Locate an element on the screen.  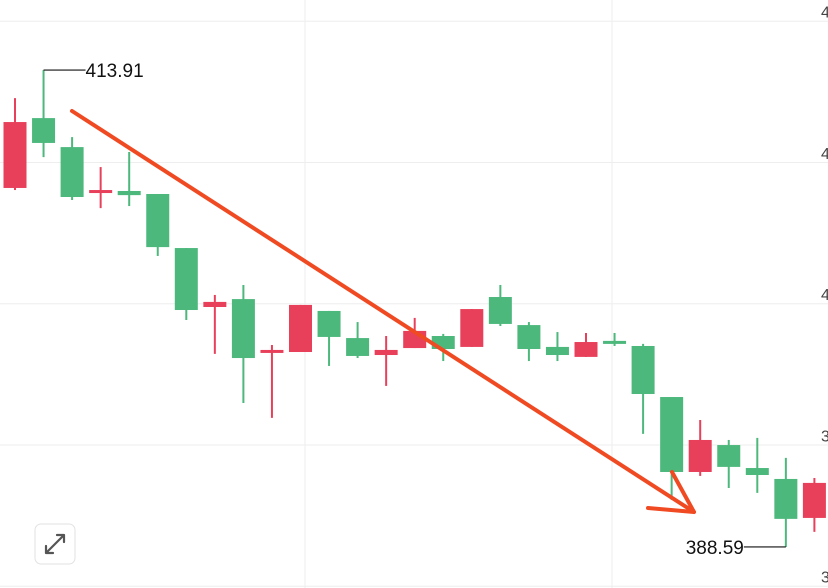
min-label: 388.59 is located at coordinates (715, 548).